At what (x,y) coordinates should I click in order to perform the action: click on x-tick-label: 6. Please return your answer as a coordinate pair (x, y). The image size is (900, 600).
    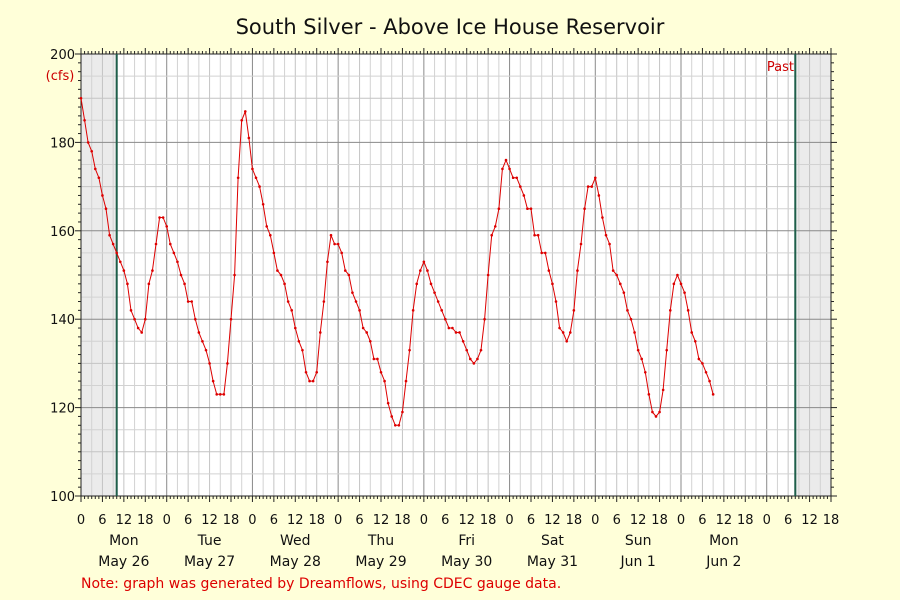
    Looking at the image, I should click on (274, 520).